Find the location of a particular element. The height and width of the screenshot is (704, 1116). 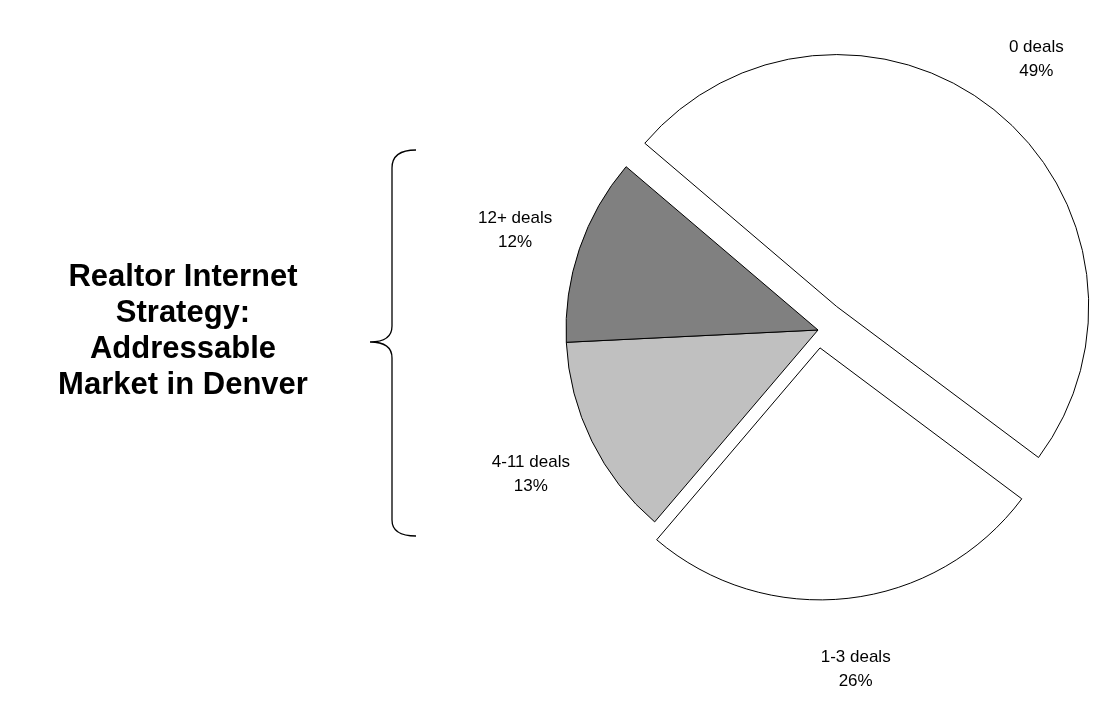

text: Realtor Internet Strategy: Addressable Market in Denver is located at coordinates (183, 329).